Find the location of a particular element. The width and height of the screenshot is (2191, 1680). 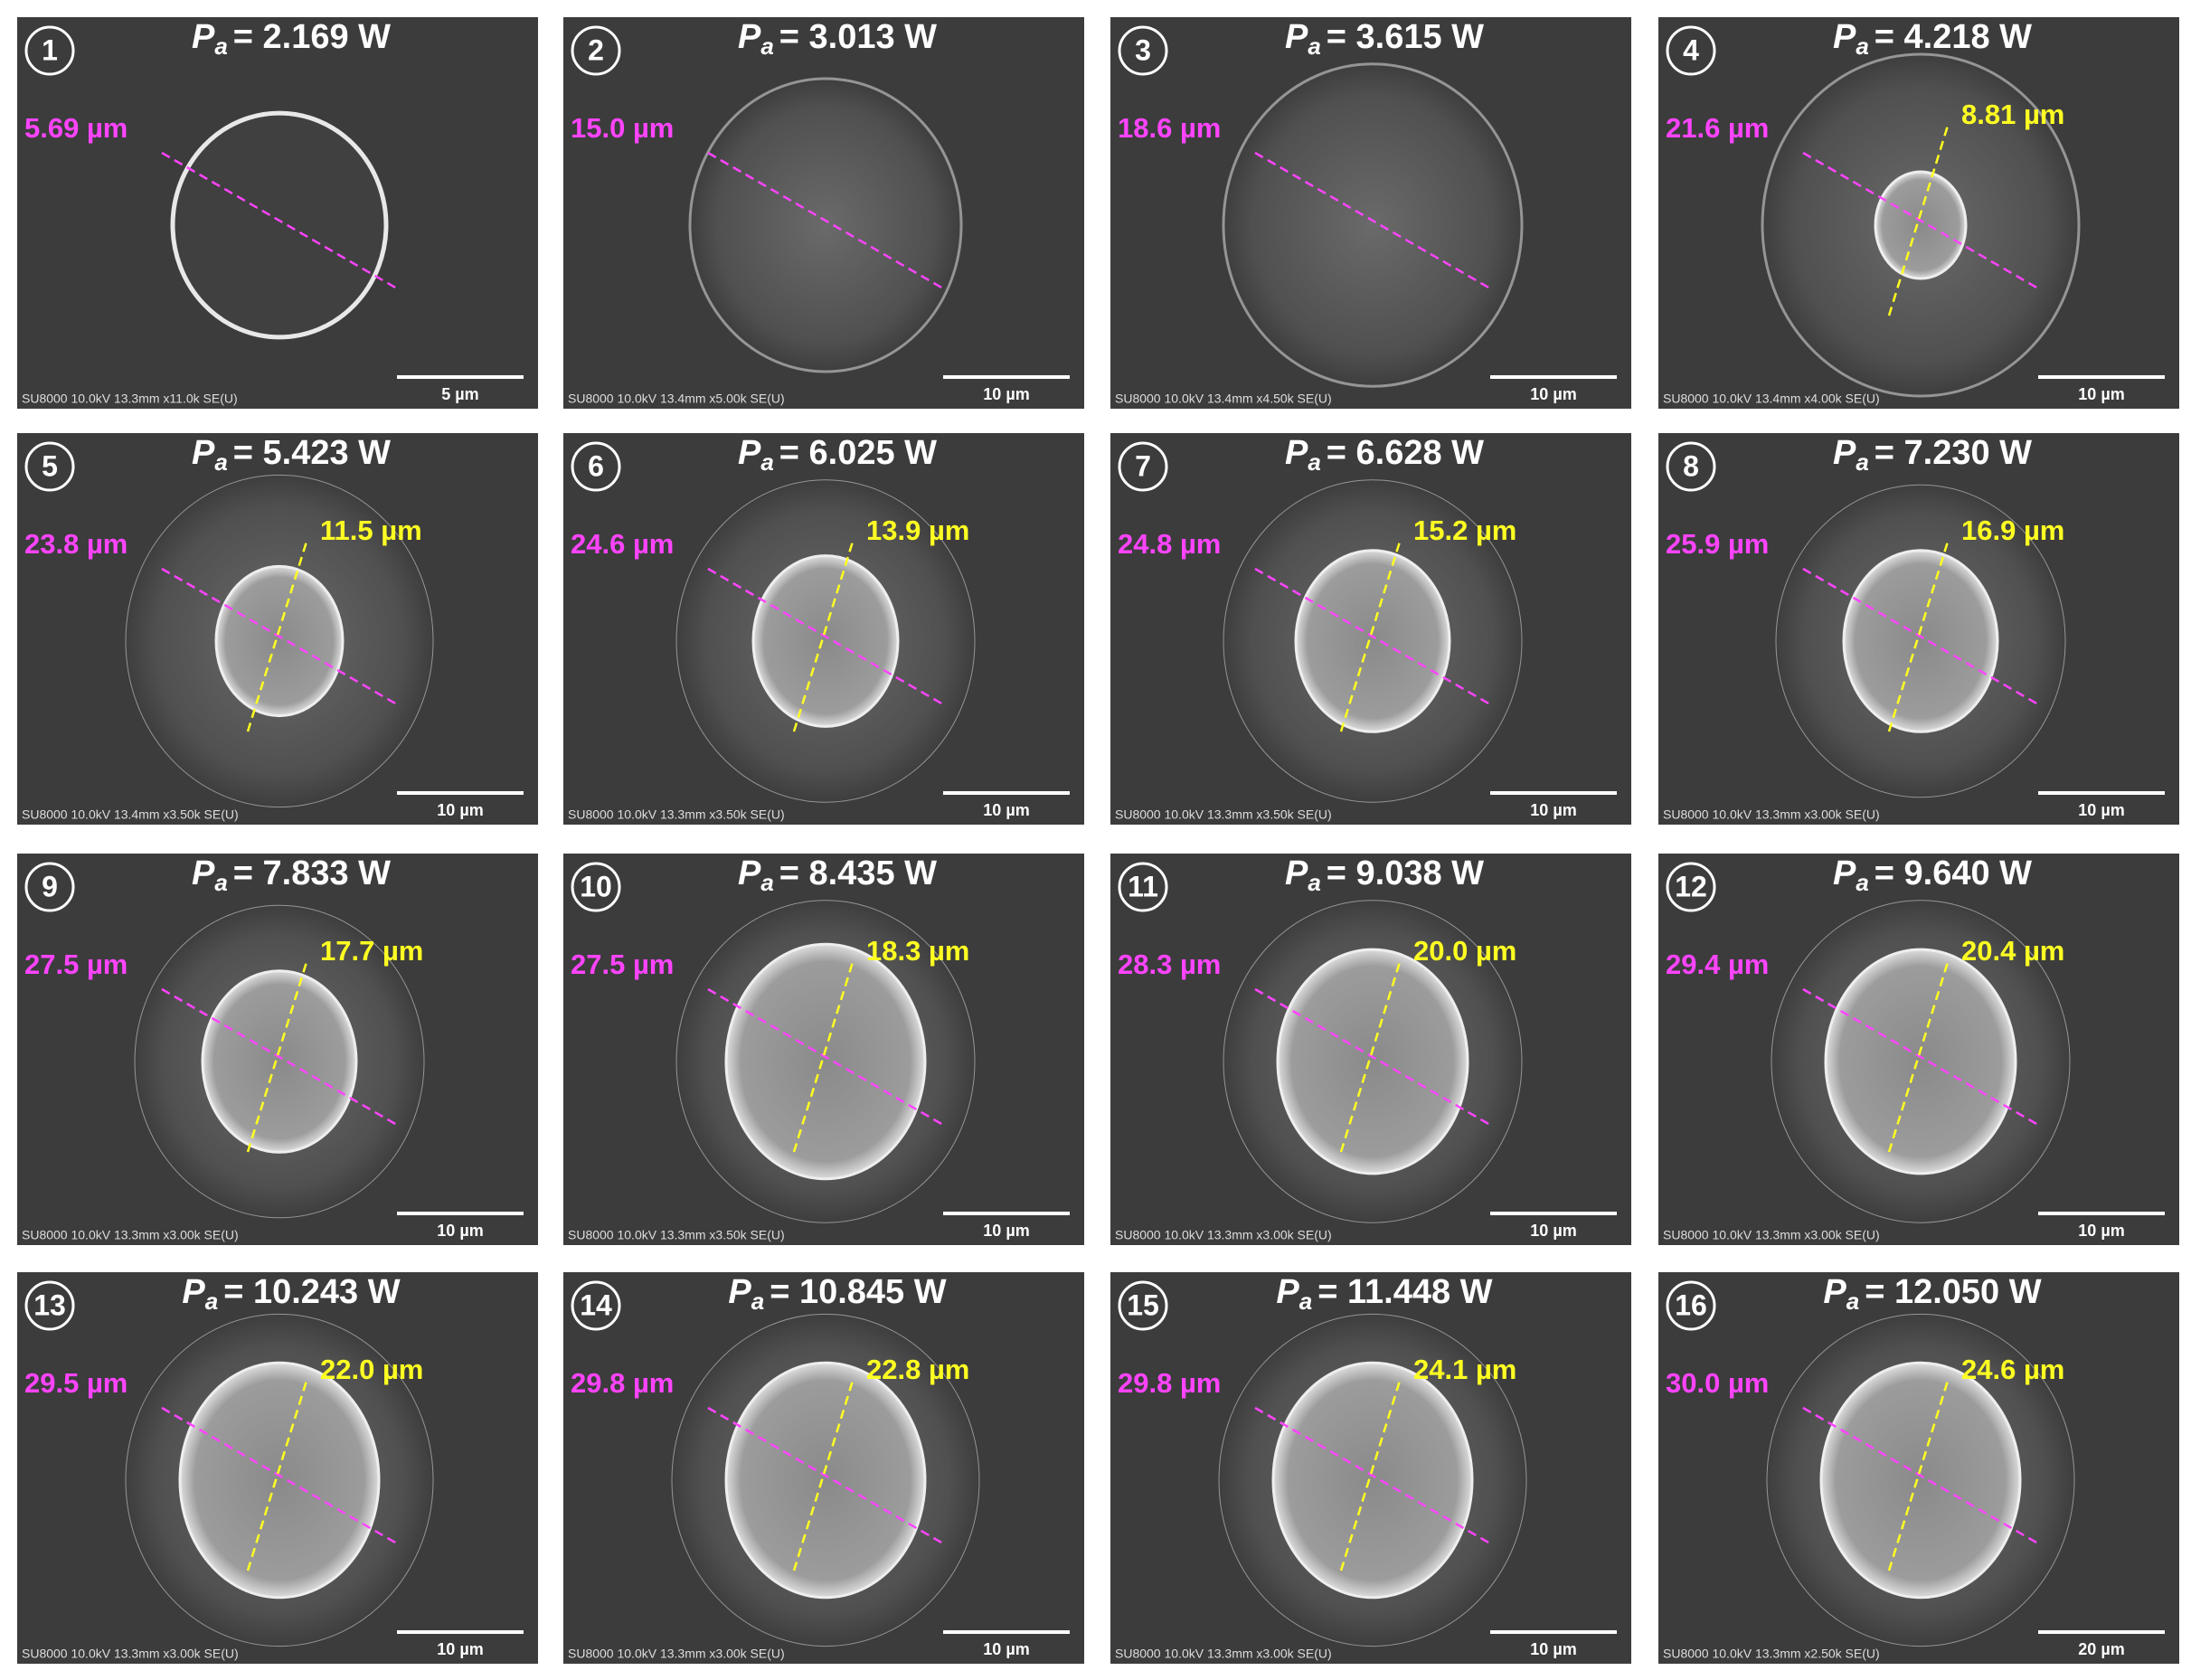

power-label: Pa = 9.640 W is located at coordinates (1932, 875).